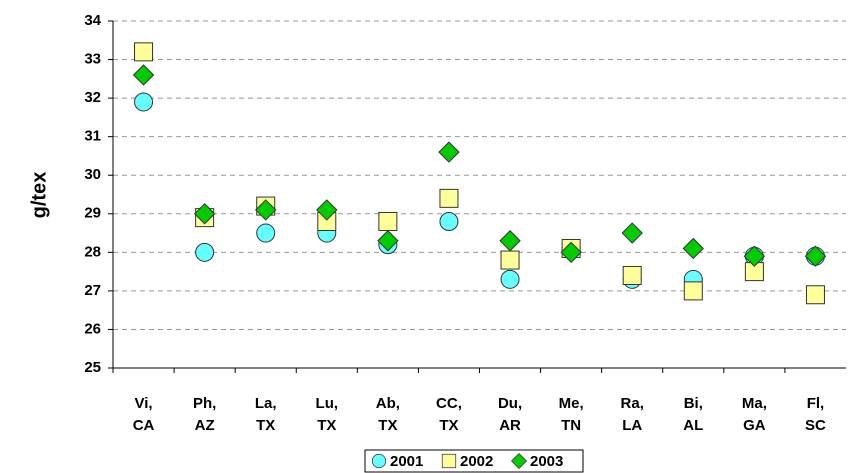  Describe the element at coordinates (92, 290) in the screenshot. I see `y-tick-label: 27` at that location.